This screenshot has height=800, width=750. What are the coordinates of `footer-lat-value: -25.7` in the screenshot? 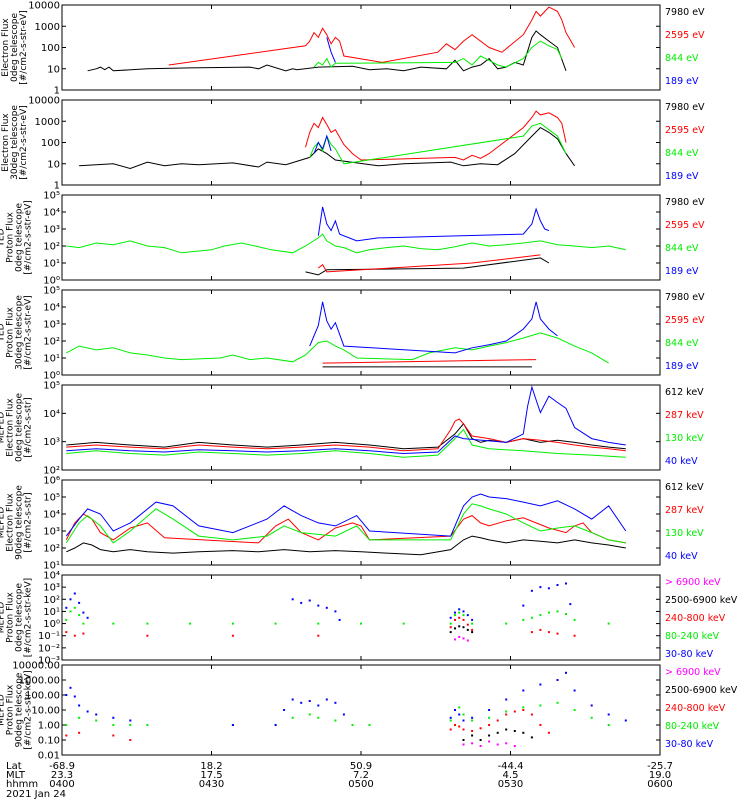 It's located at (660, 766).